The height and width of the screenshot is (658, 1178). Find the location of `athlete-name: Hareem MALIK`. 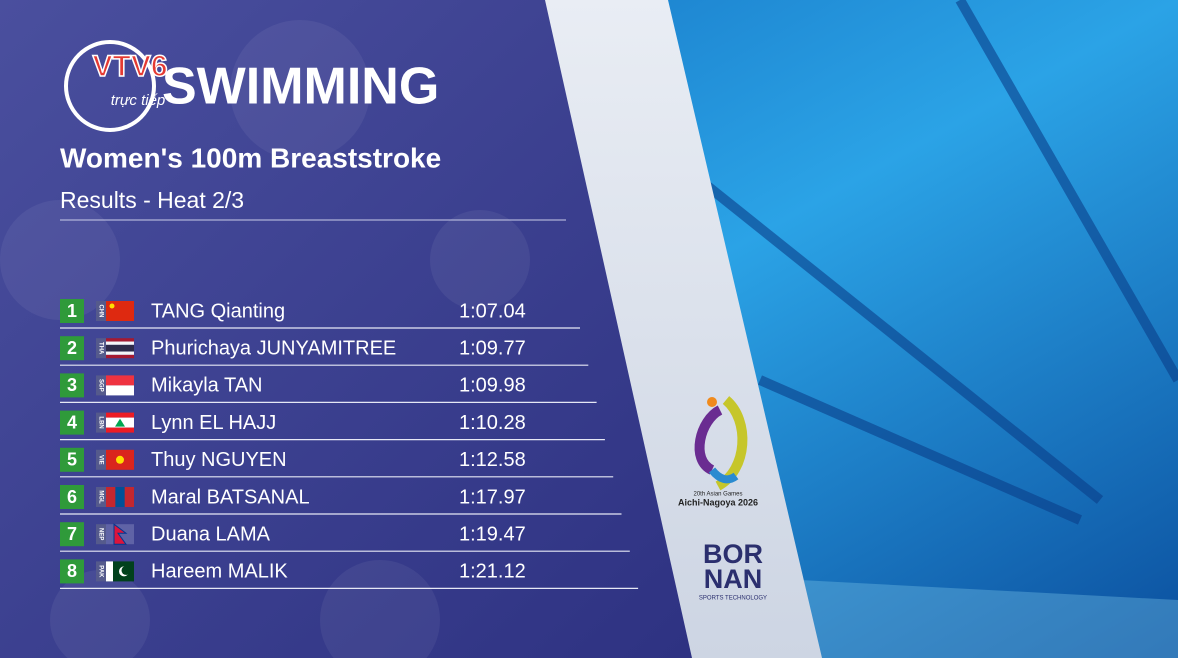

athlete-name: Hareem MALIK is located at coordinates (219, 572).